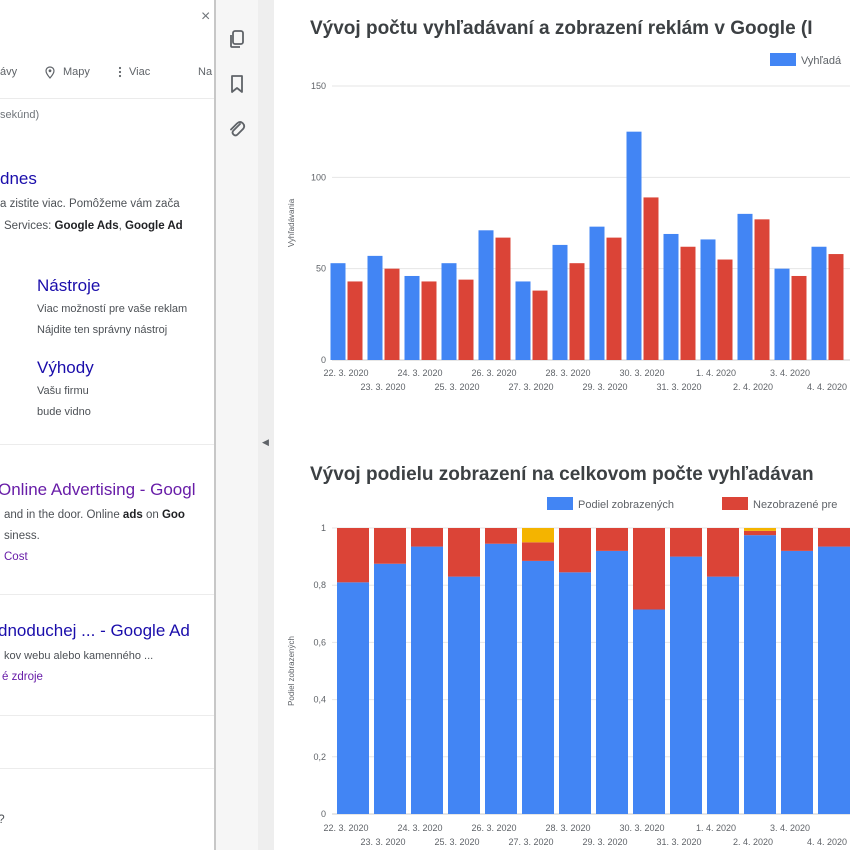 This screenshot has height=850, width=850. I want to click on tab-item: ávy, so click(9, 72).